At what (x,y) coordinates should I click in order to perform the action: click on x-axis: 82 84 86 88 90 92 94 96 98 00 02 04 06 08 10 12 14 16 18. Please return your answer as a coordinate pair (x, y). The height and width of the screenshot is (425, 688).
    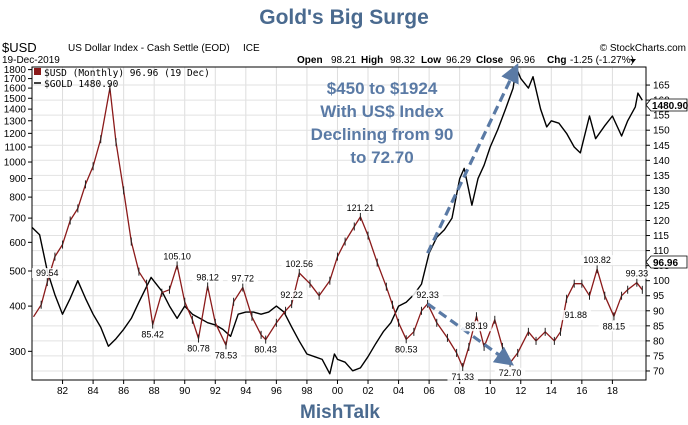
    Looking at the image, I should click on (337, 388).